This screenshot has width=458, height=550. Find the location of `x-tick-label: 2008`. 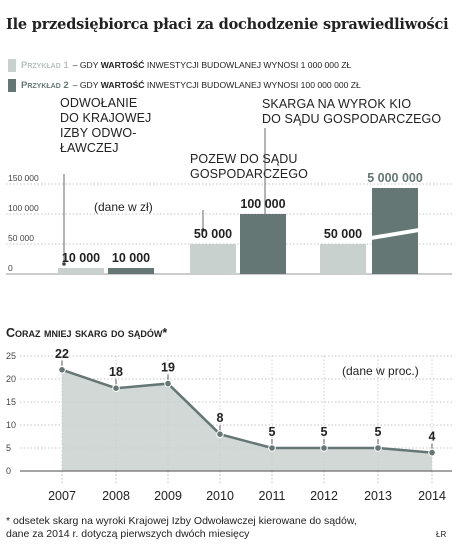

x-tick-label: 2008 is located at coordinates (116, 496).